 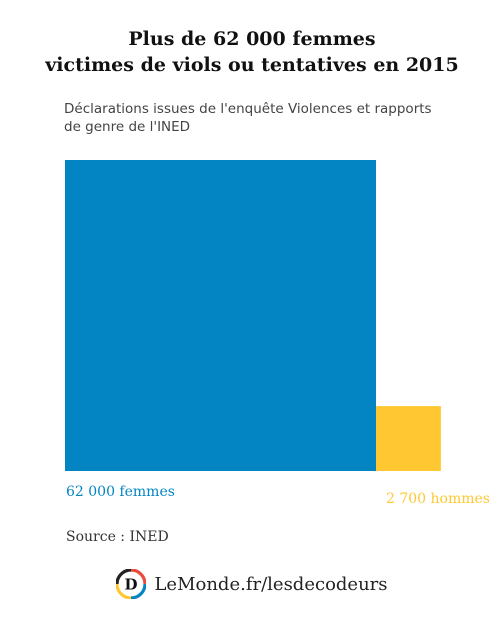 I want to click on decodeurs-logo-icon: D, so click(x=131, y=584).